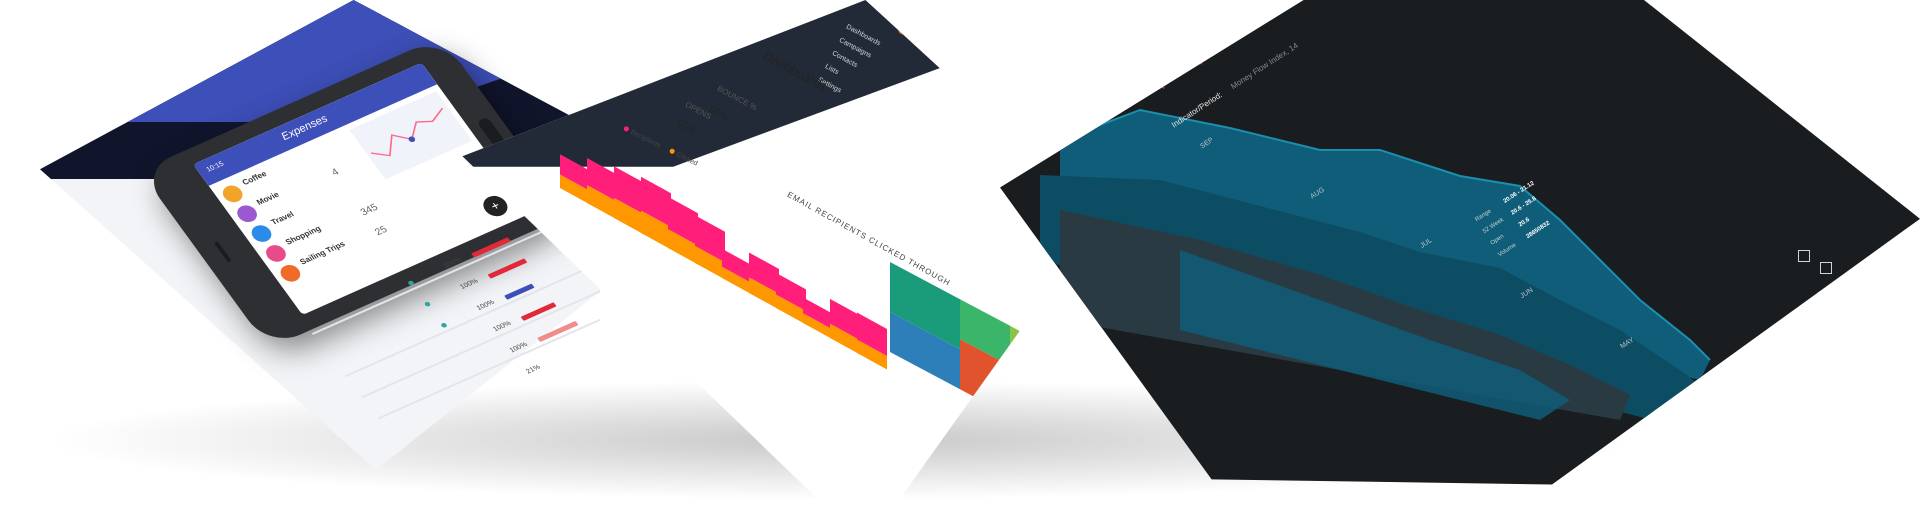 The height and width of the screenshot is (521, 1920). I want to click on expenses-title: Expenses, so click(304, 128).